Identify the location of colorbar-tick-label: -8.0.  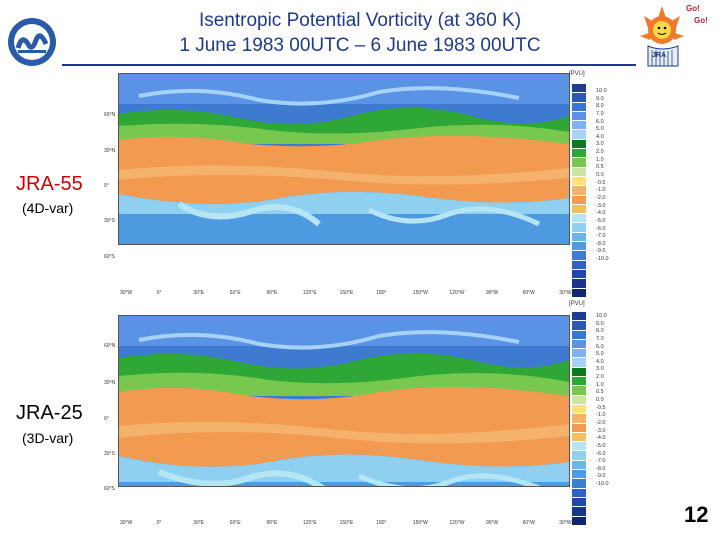
(601, 243).